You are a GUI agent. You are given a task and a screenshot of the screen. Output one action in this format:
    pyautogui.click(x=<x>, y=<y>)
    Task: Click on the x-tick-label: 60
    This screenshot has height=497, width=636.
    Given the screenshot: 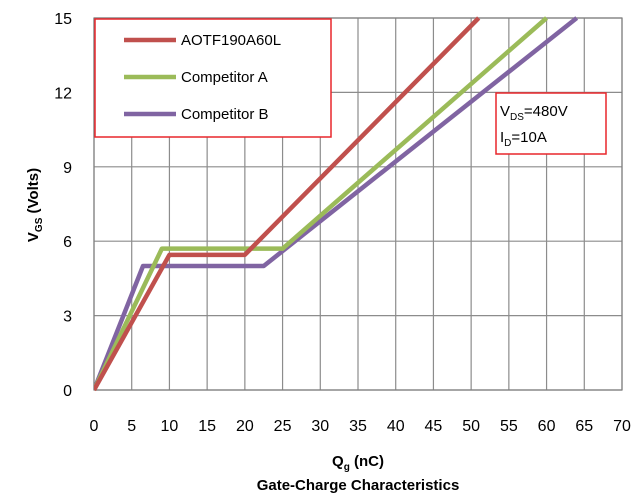 What is the action you would take?
    pyautogui.click(x=547, y=426)
    